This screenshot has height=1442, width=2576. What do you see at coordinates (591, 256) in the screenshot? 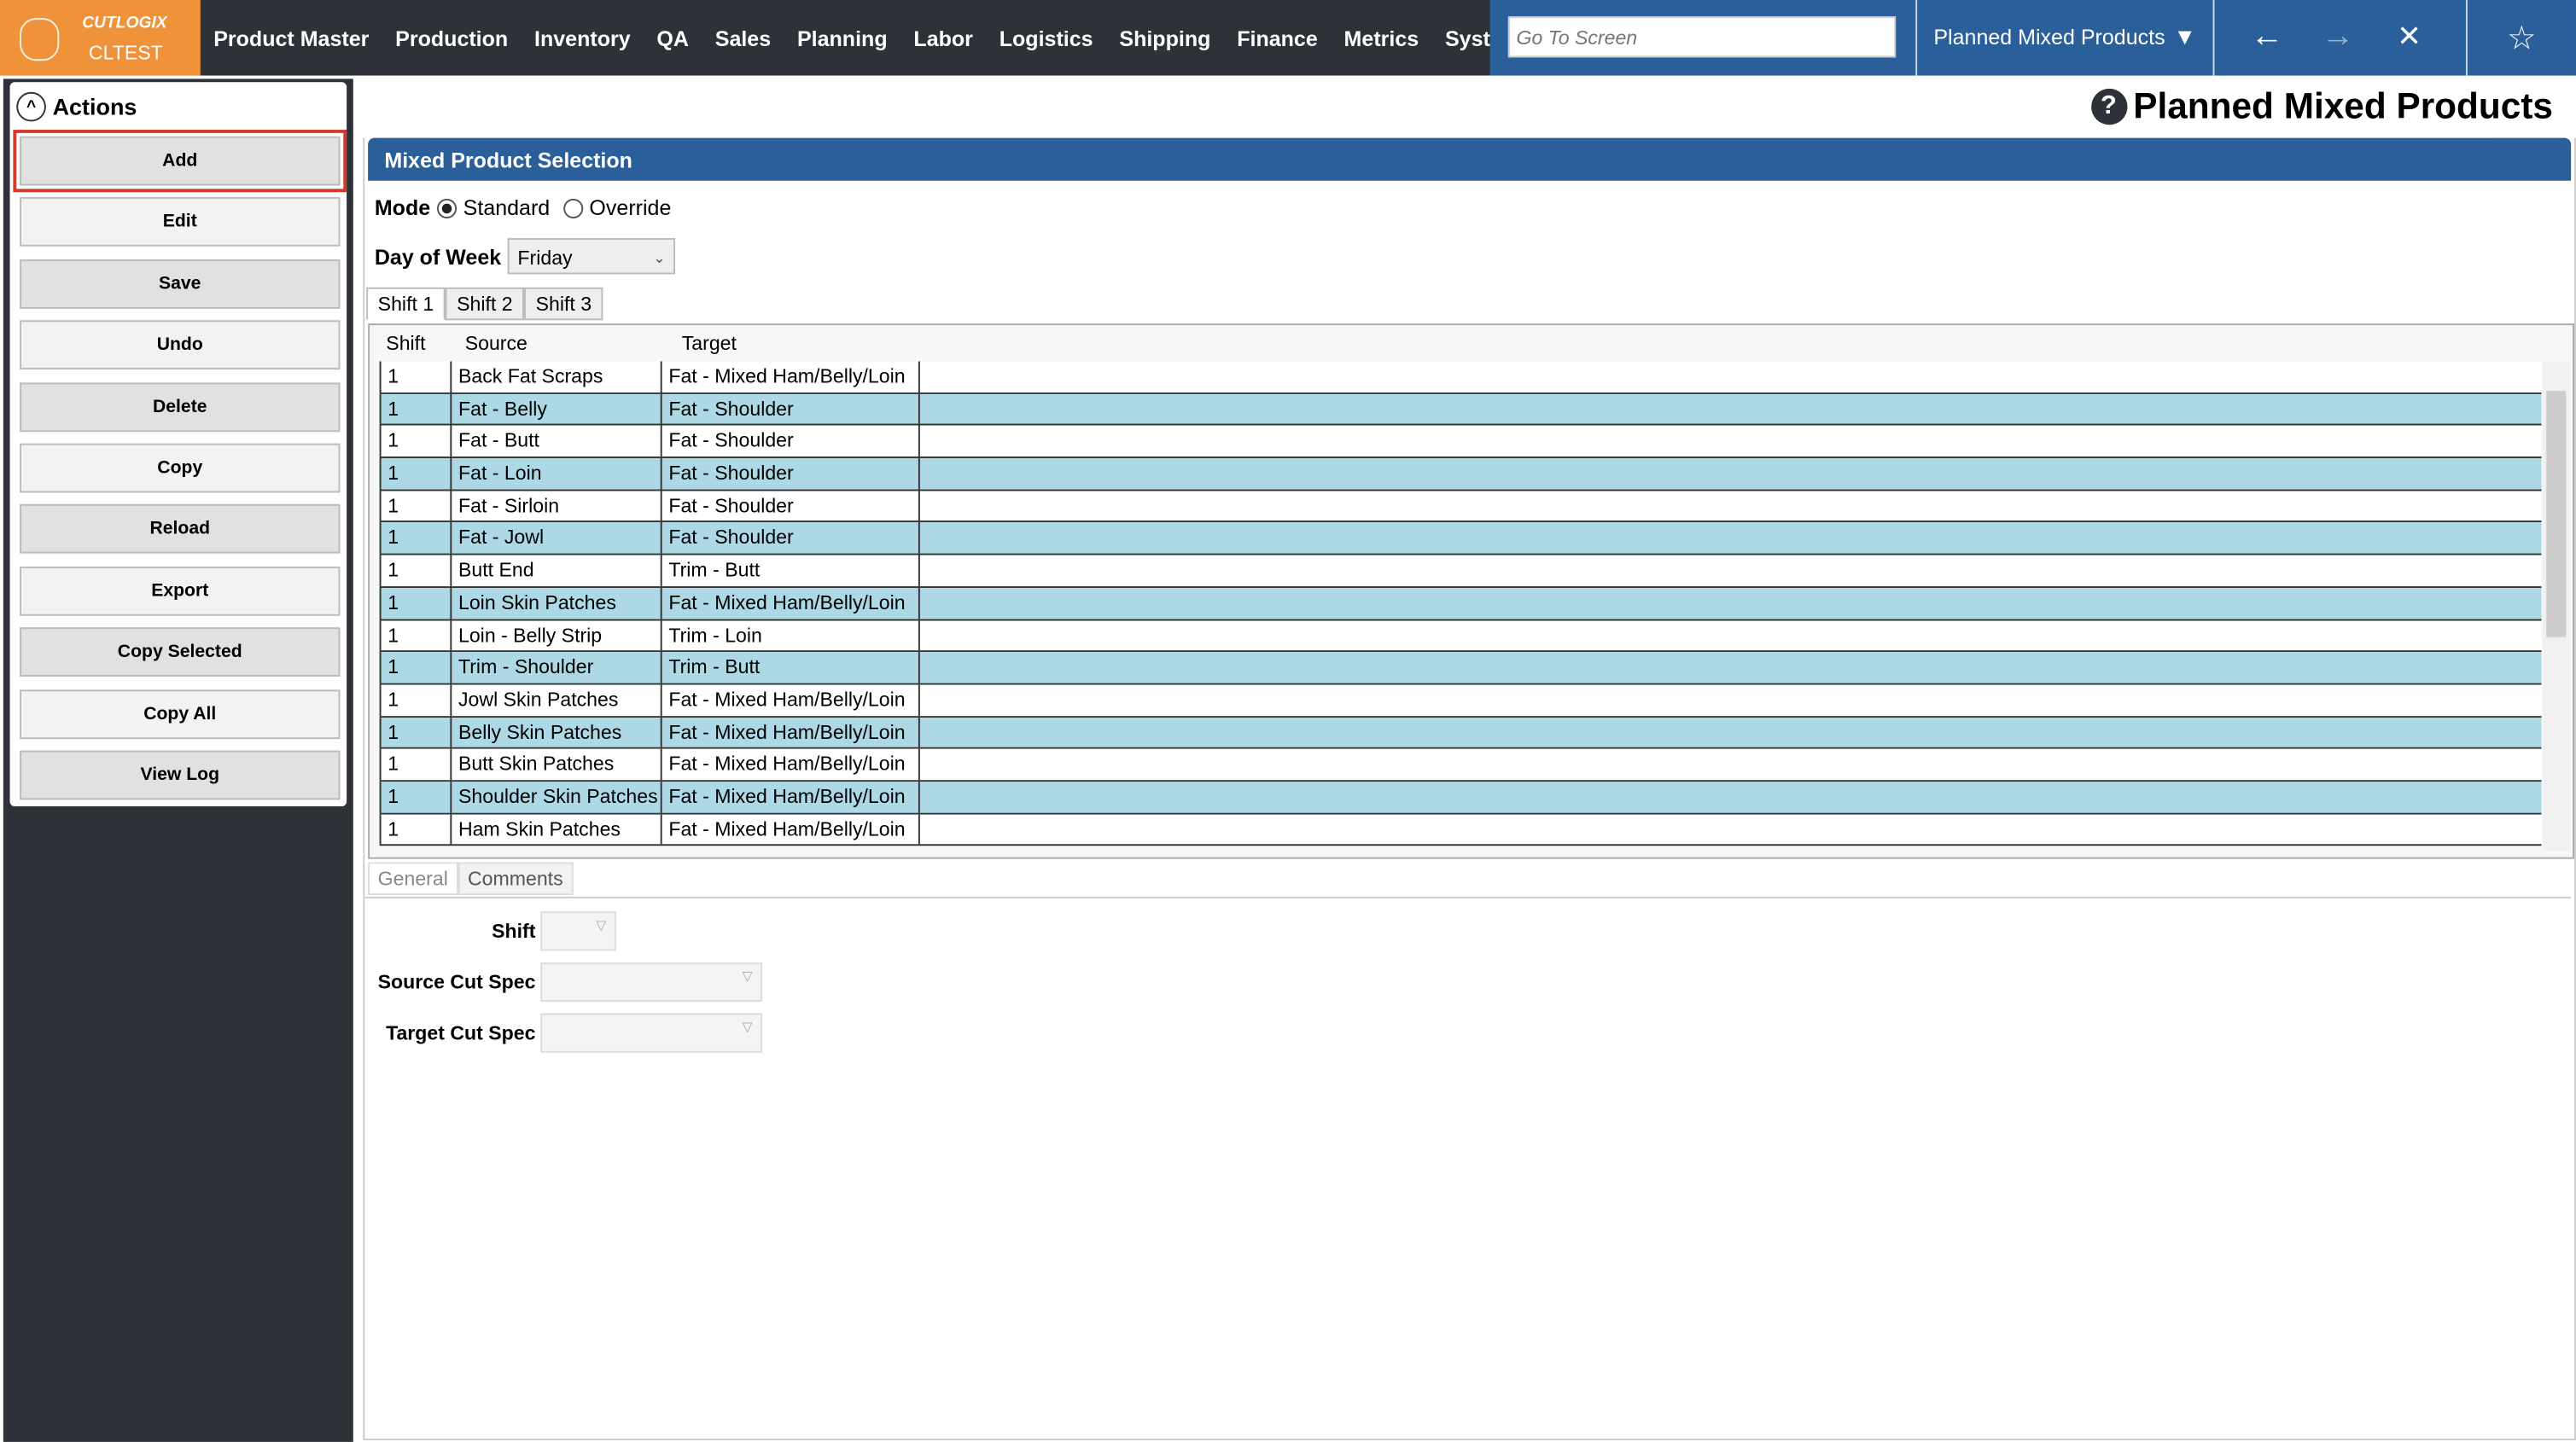
I see `day-of-week-select: Friday ⌄` at bounding box center [591, 256].